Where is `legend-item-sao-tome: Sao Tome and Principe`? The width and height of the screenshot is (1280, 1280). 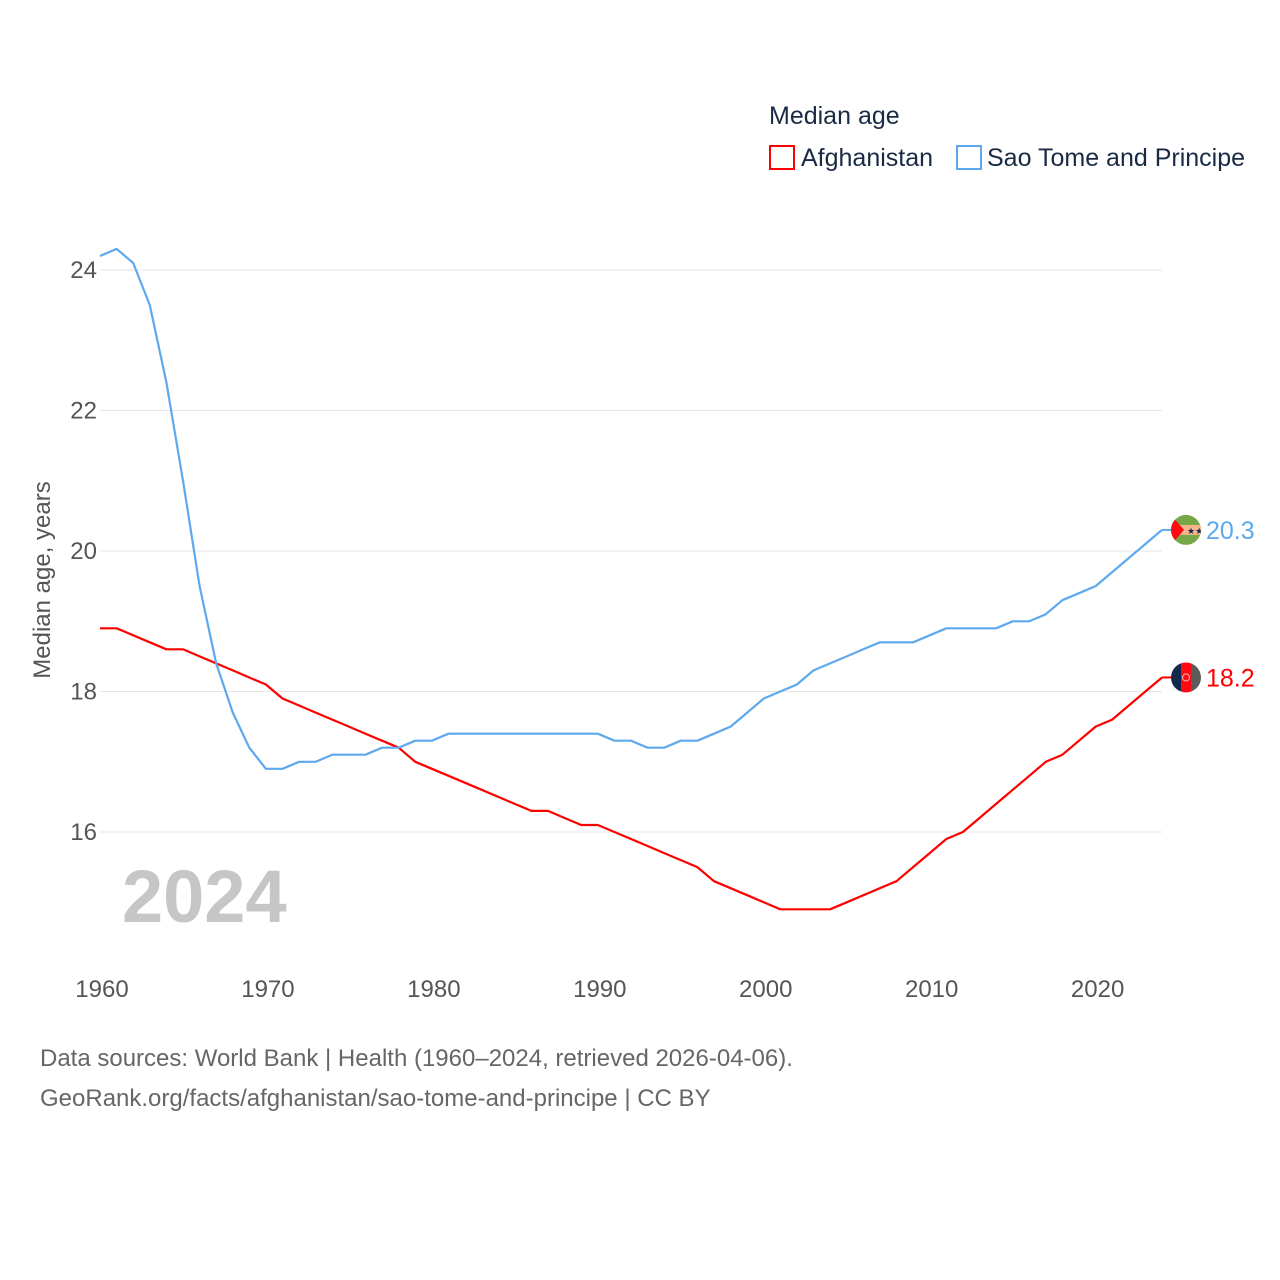
legend-item-sao-tome: Sao Tome and Principe is located at coordinates (1100, 158).